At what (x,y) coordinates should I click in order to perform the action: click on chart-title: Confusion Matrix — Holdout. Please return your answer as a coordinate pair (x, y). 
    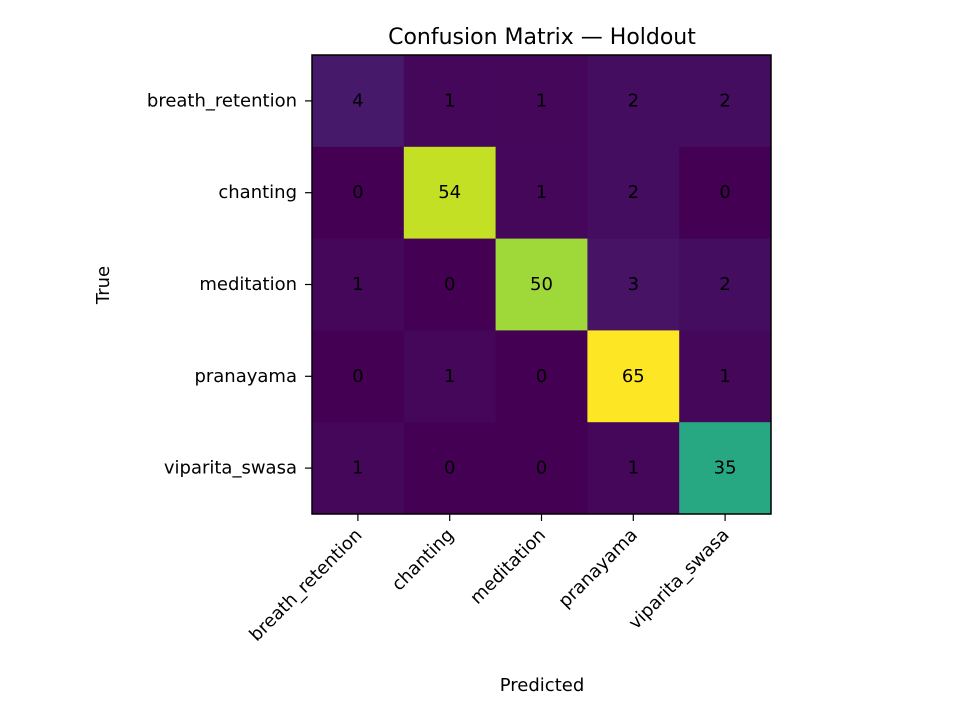
    Looking at the image, I should click on (542, 37).